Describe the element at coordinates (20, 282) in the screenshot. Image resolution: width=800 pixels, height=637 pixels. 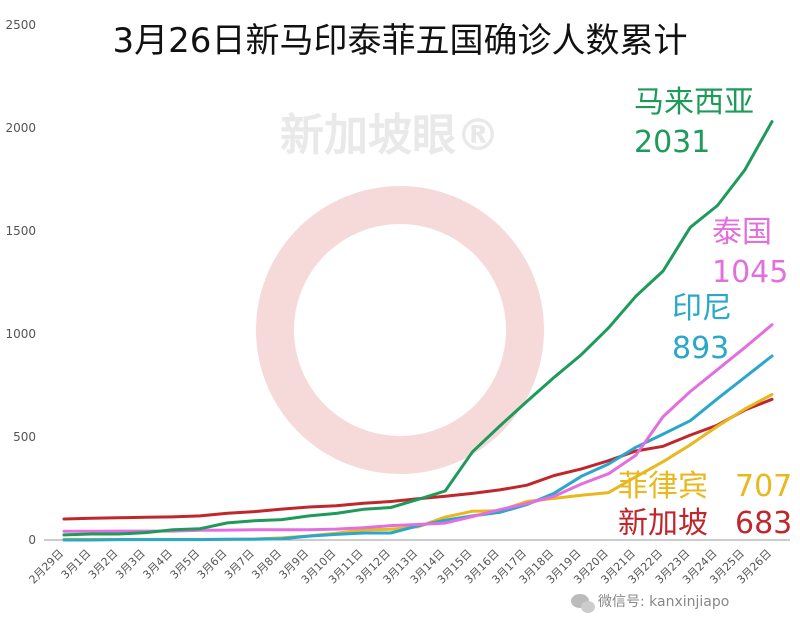
I see `y-axis-ticks: 0 500 1000 1500 2000 2500` at that location.